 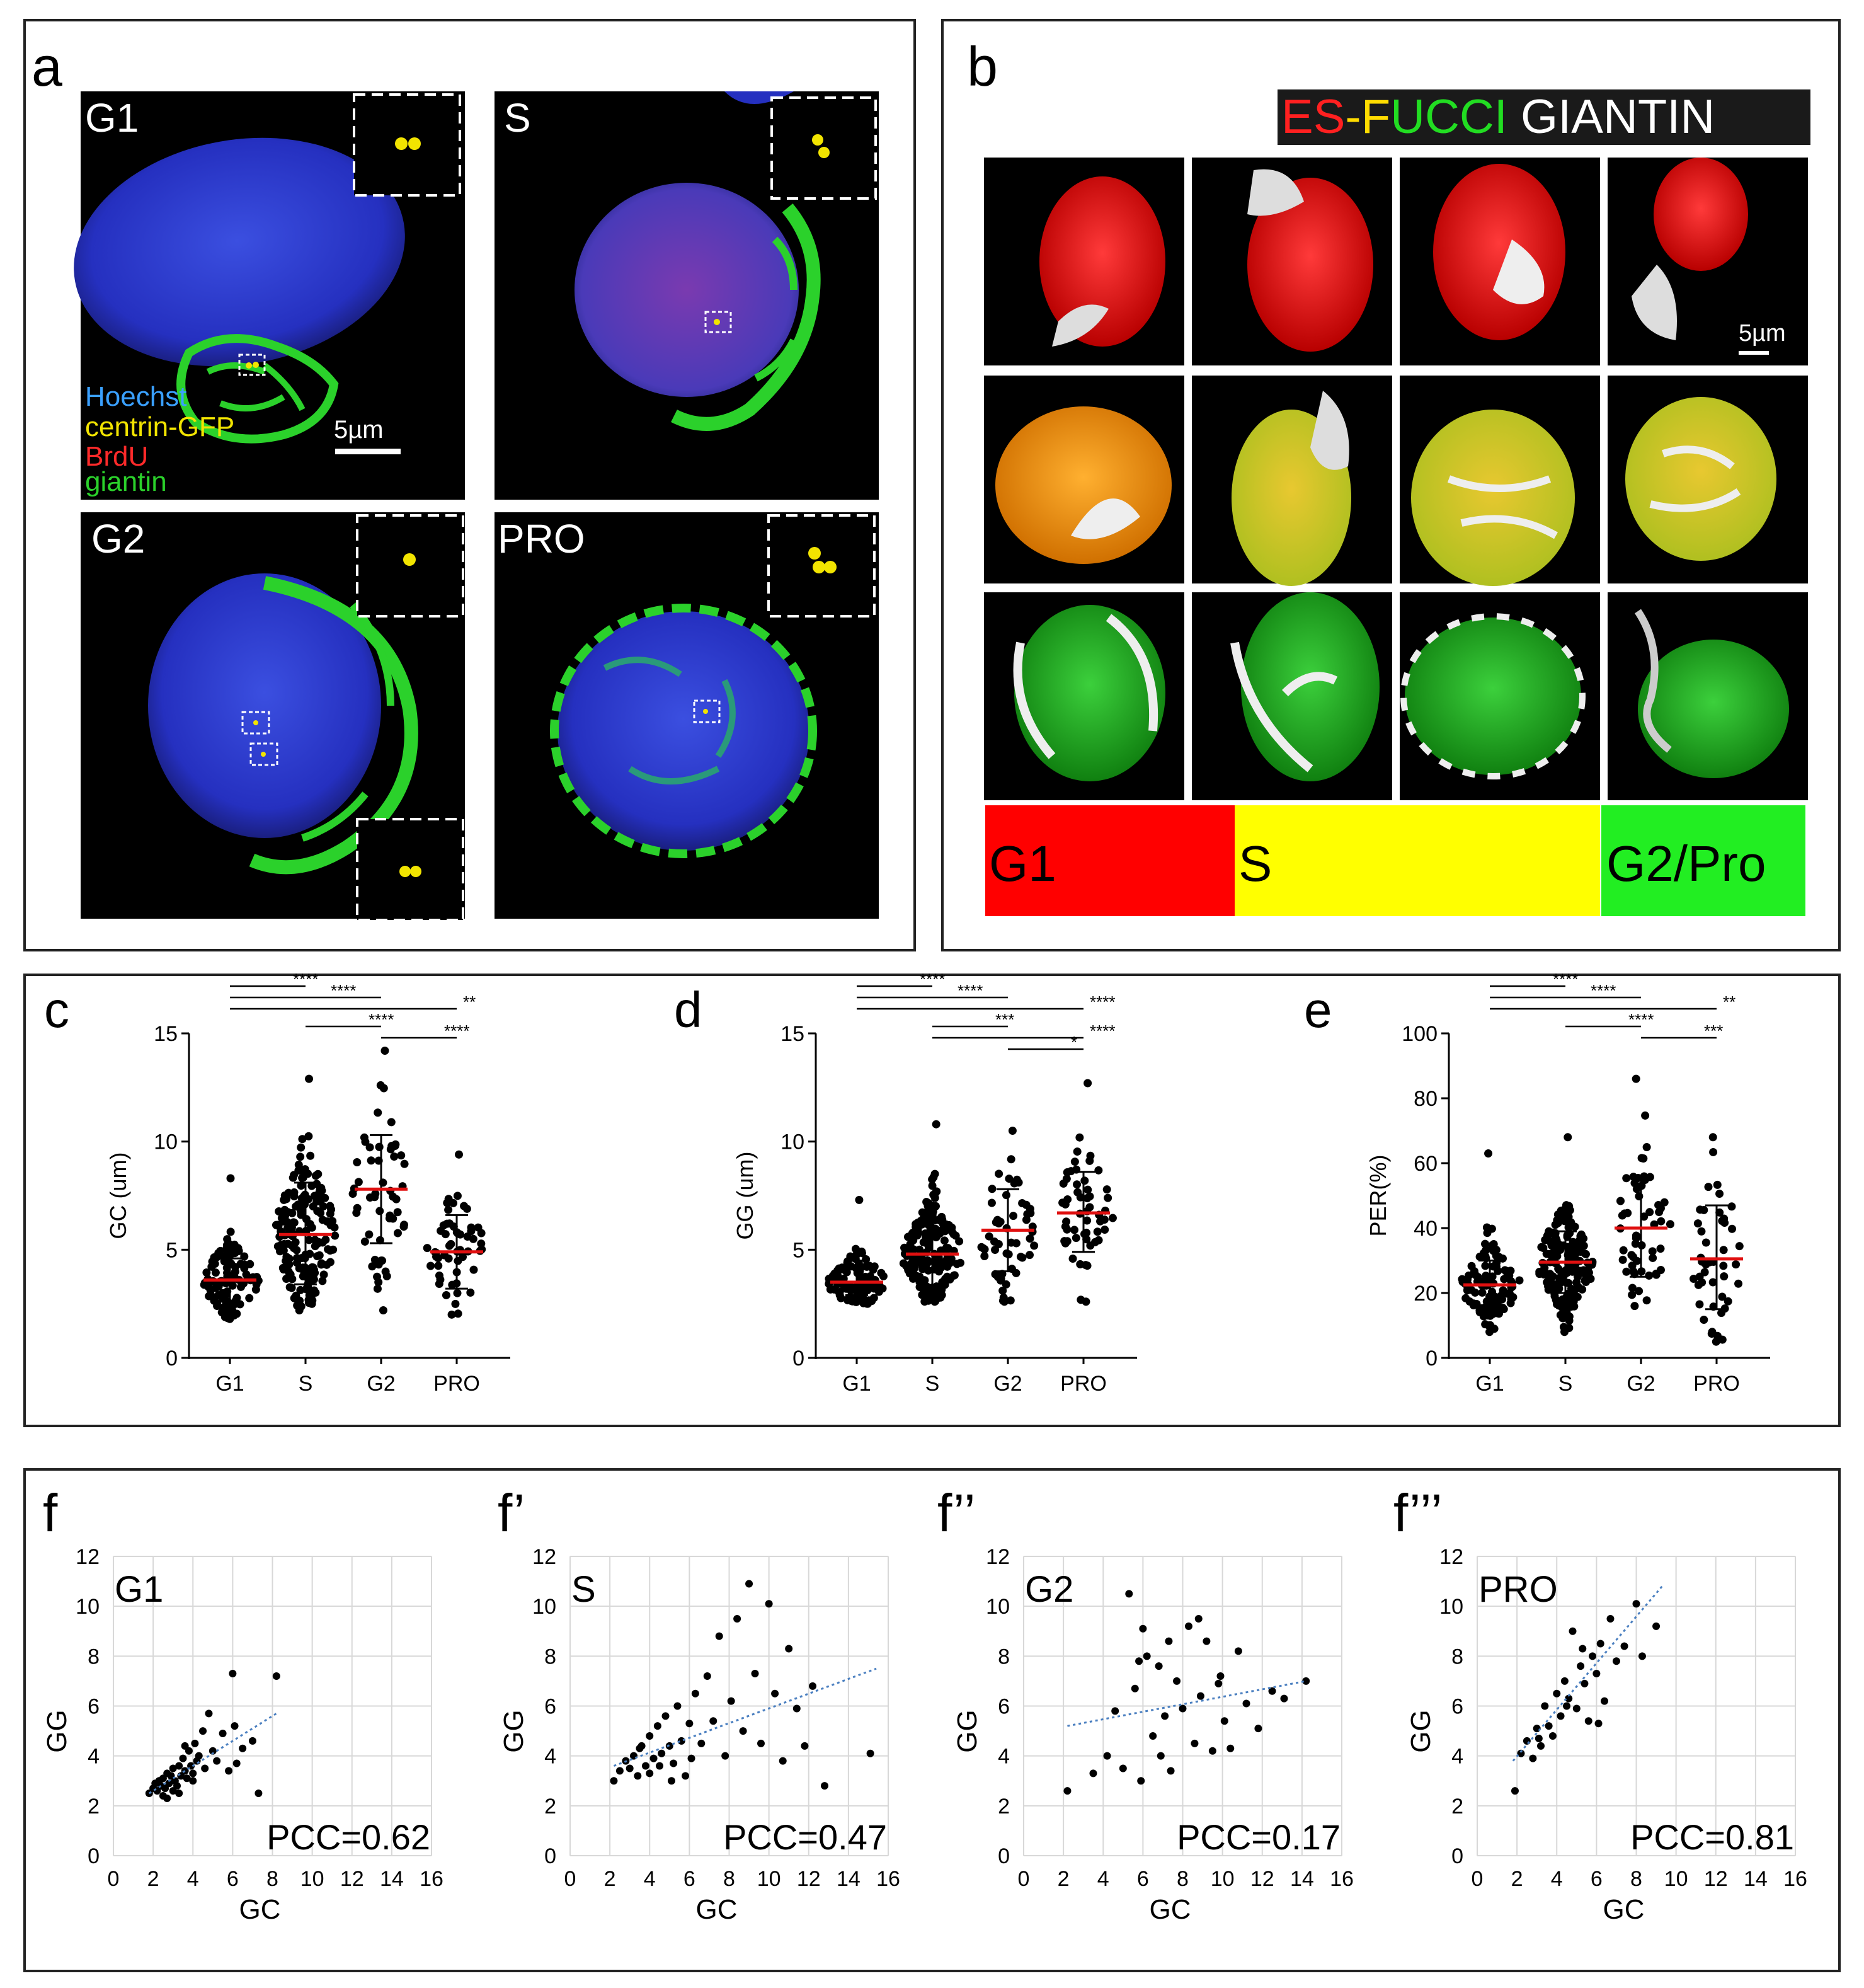 I want to click on image-g2, so click(x=273, y=716).